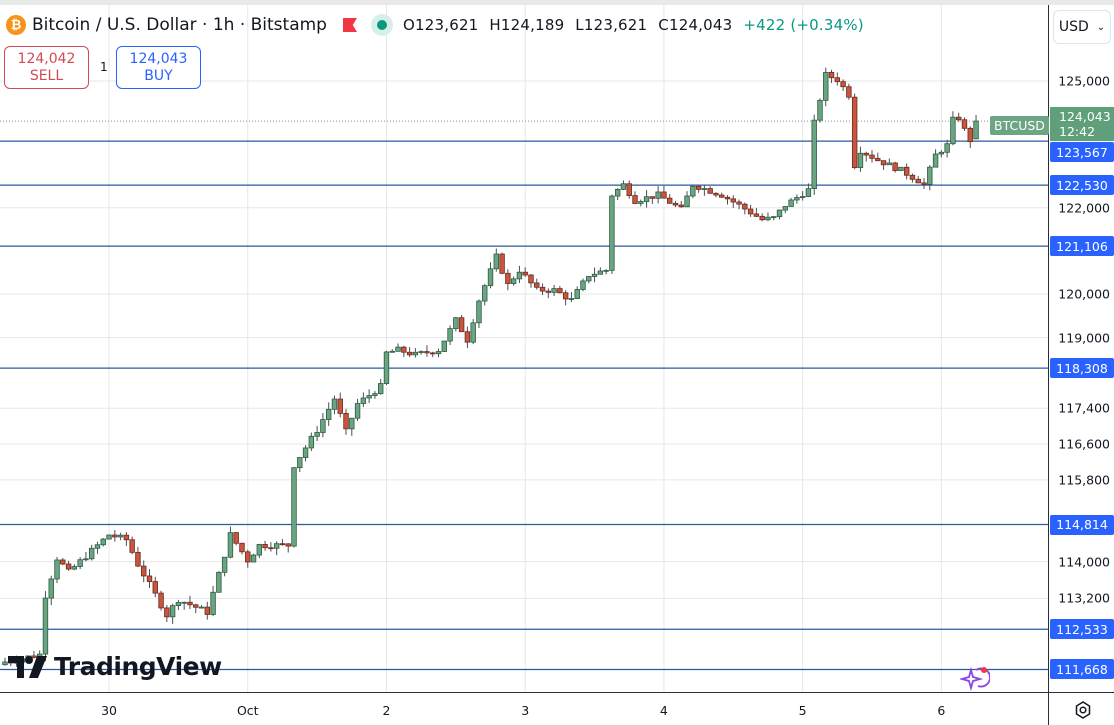 This screenshot has width=1114, height=725. What do you see at coordinates (1082, 27) in the screenshot?
I see `currency-select: USD ⌄` at bounding box center [1082, 27].